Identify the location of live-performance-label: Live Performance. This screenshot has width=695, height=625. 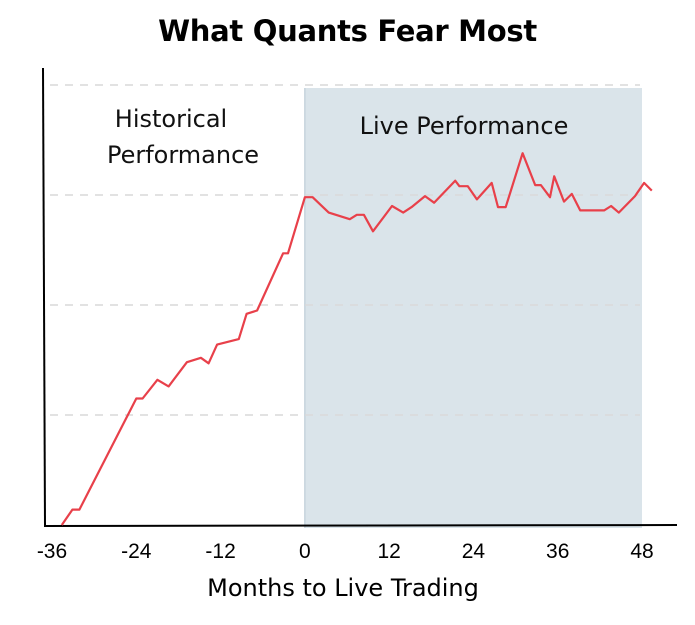
(464, 126).